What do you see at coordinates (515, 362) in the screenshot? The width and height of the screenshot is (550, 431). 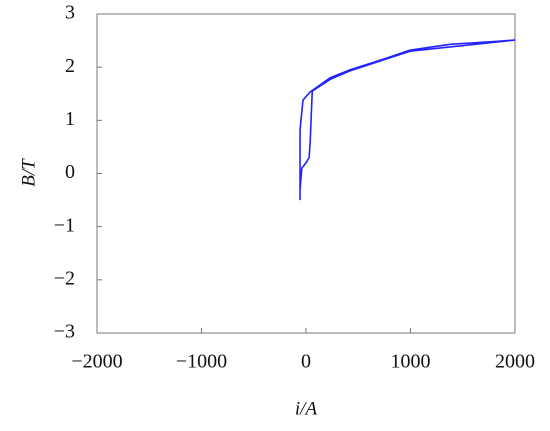 I see `x-tick-label: 2000` at bounding box center [515, 362].